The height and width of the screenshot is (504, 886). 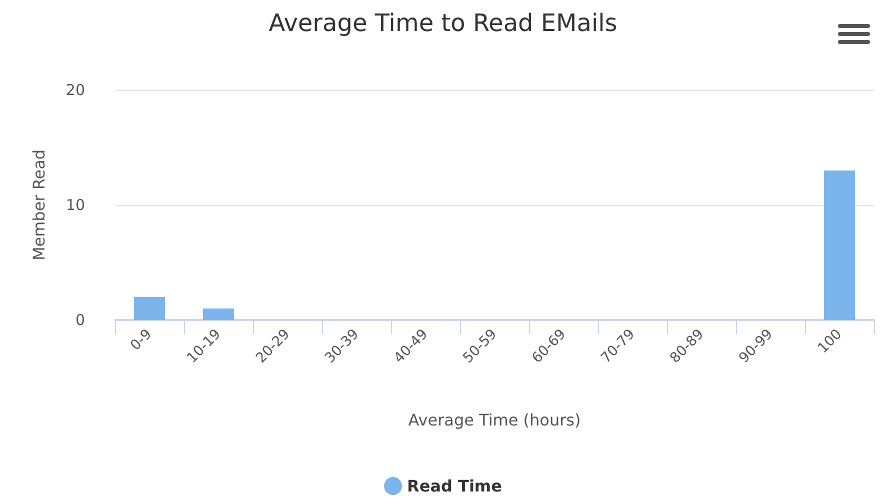 I want to click on x-tick-label: 0-9, so click(x=142, y=340).